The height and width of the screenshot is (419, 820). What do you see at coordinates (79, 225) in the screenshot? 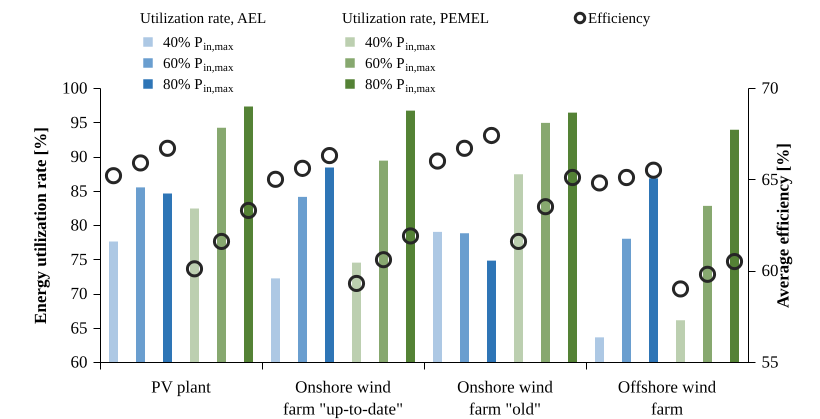
I see `y-tick-label: 80` at bounding box center [79, 225].